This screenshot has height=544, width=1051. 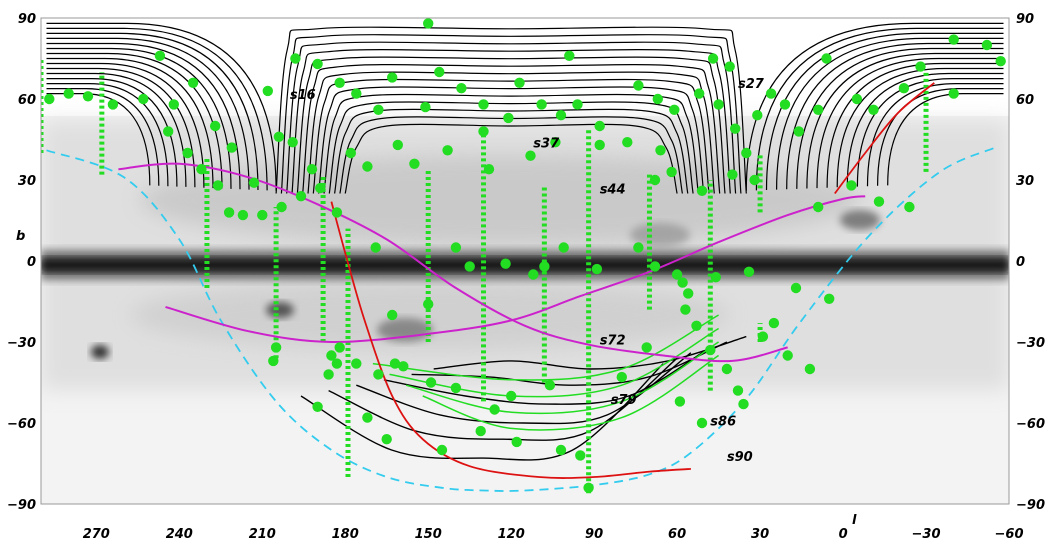 I want to click on y-tick-label-left: 60, so click(x=27, y=100).